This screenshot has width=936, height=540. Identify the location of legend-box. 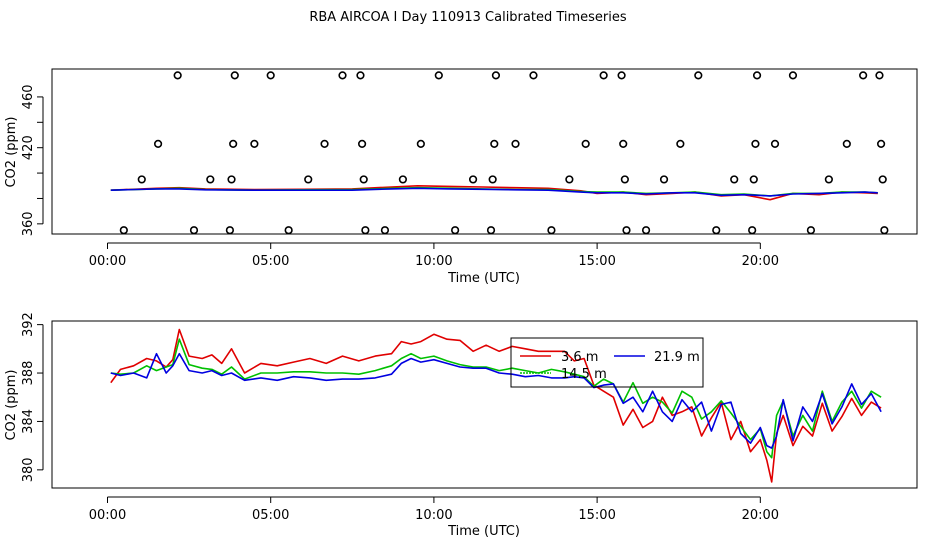
(607, 362).